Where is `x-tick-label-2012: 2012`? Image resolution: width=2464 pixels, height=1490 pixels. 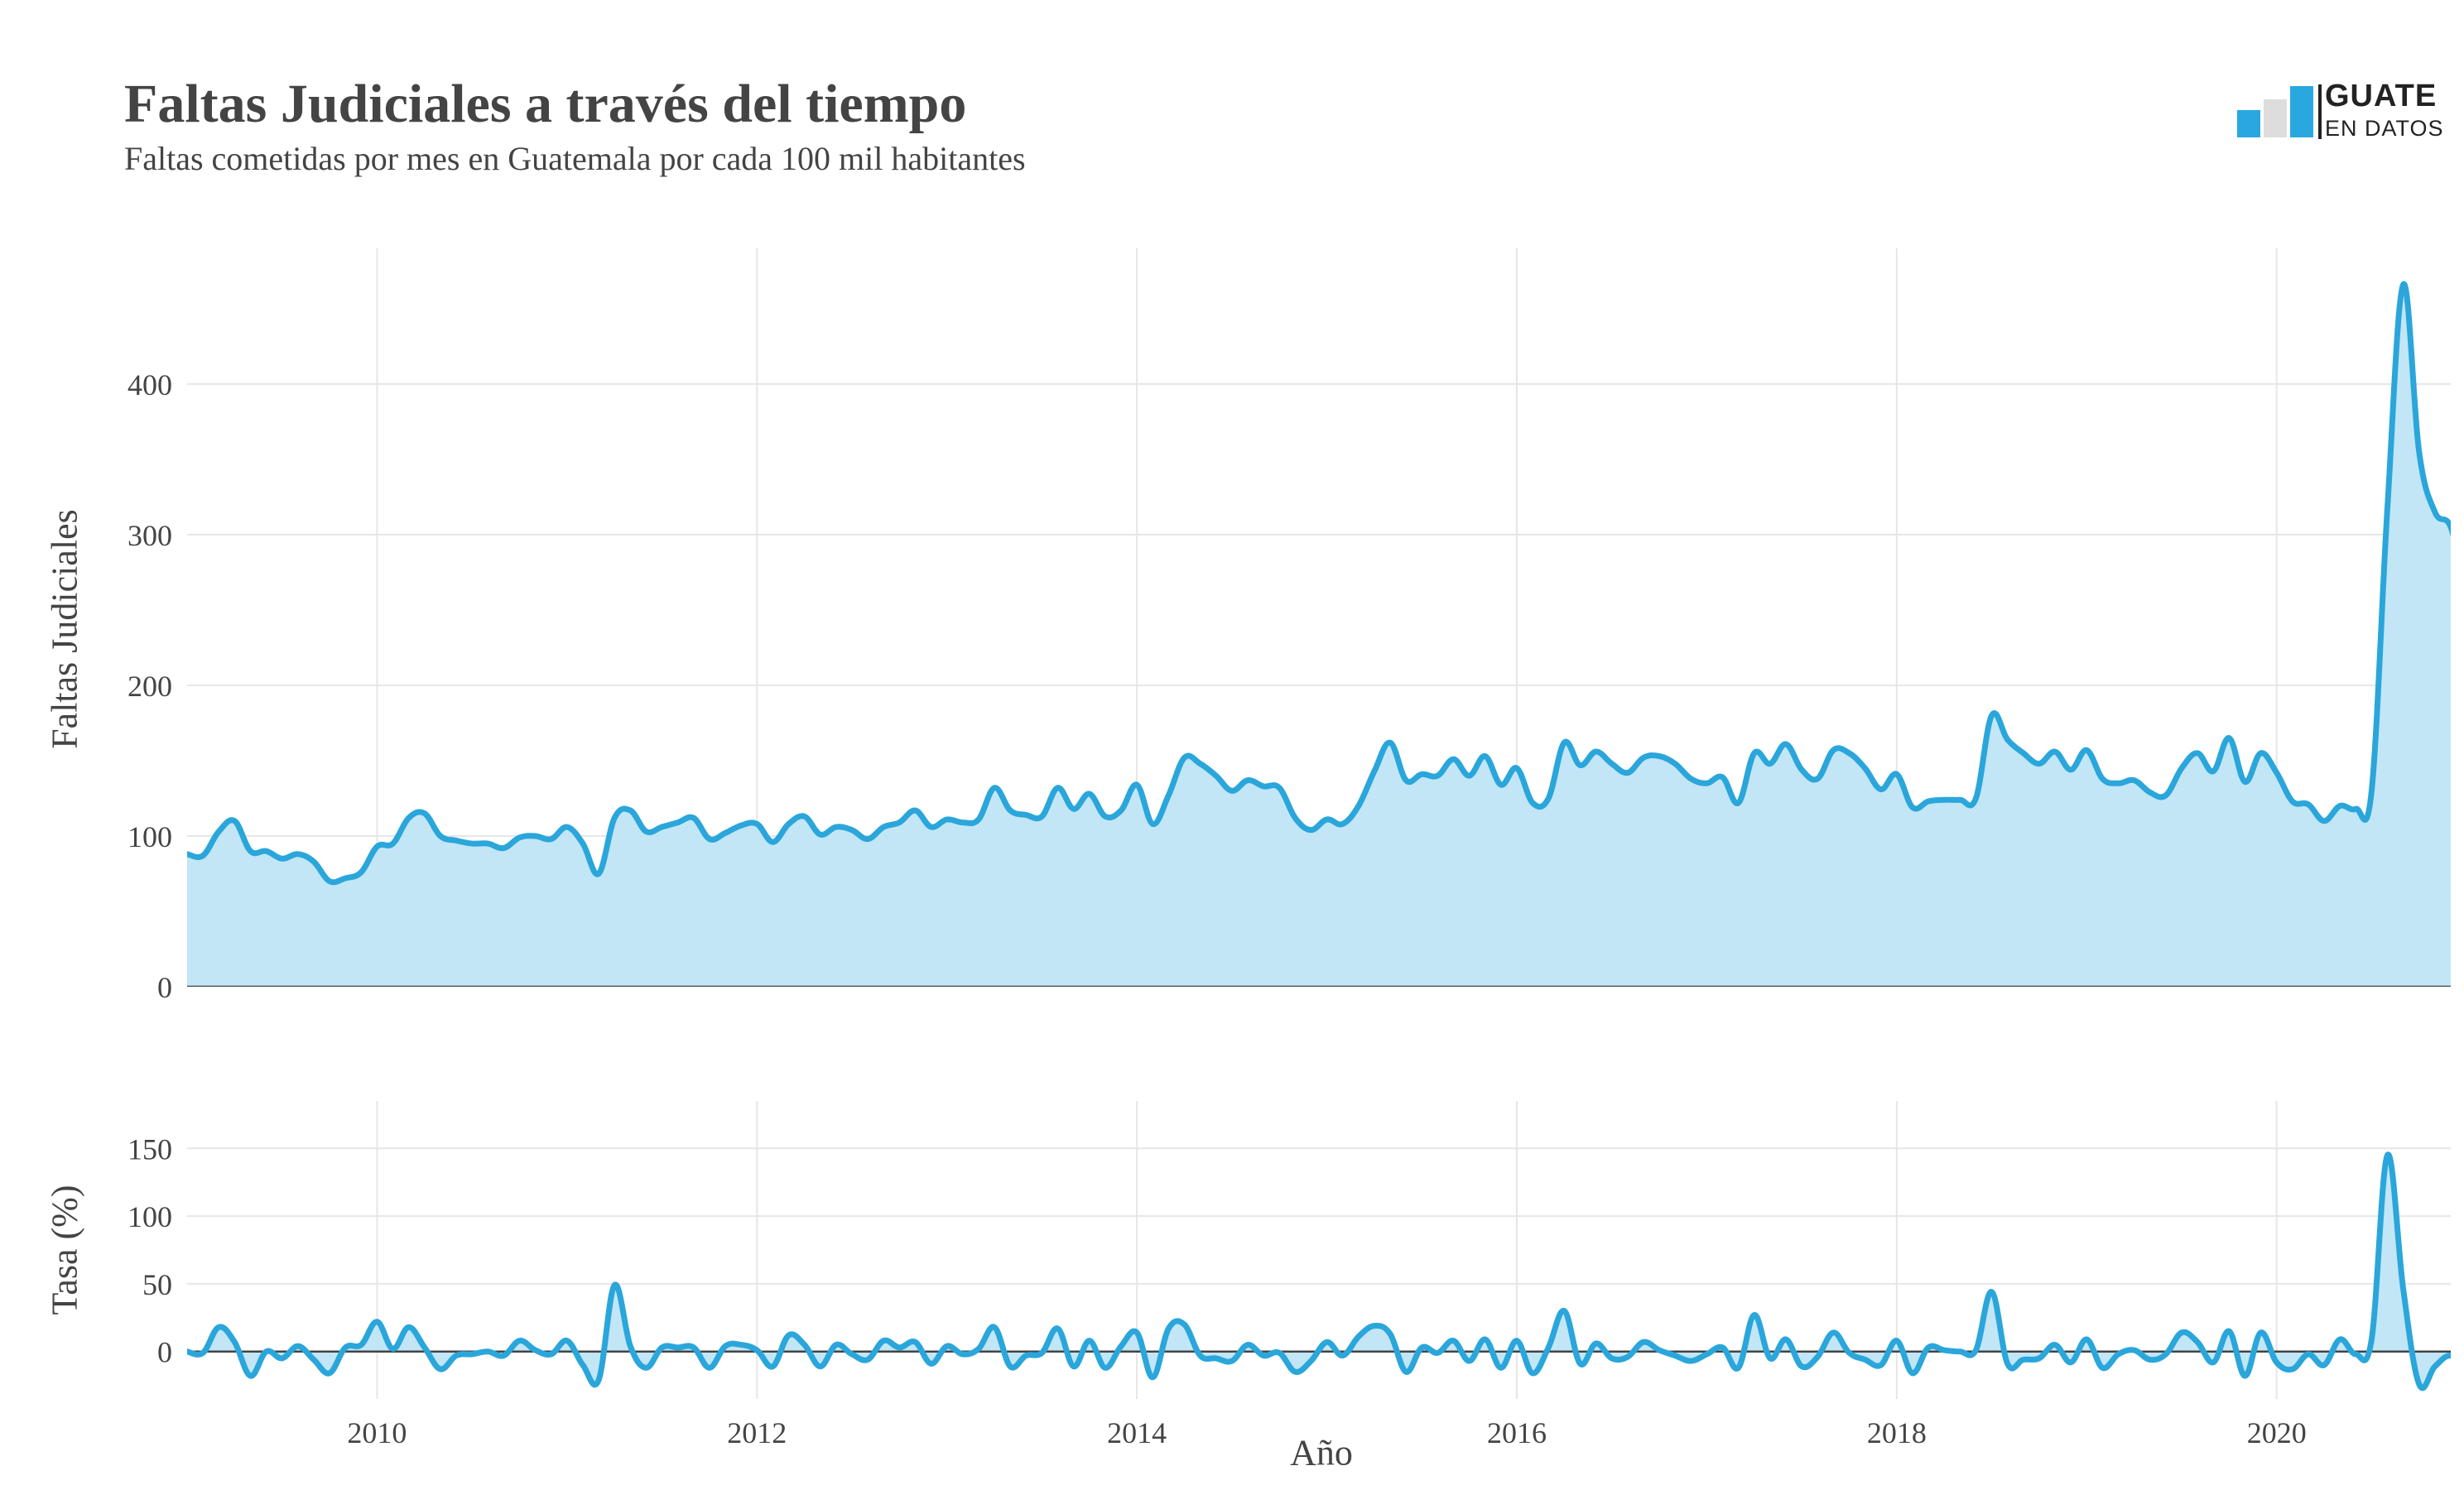
x-tick-label-2012: 2012 is located at coordinates (757, 1432).